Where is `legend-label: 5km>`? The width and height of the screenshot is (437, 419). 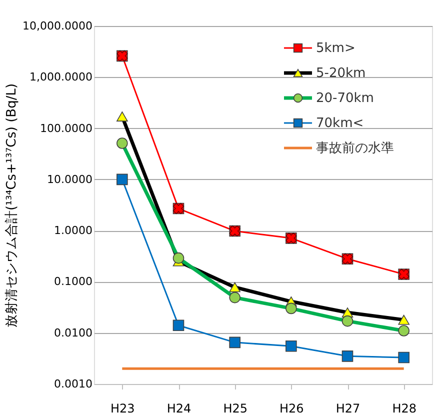 legend-label: 5km> is located at coordinates (336, 48).